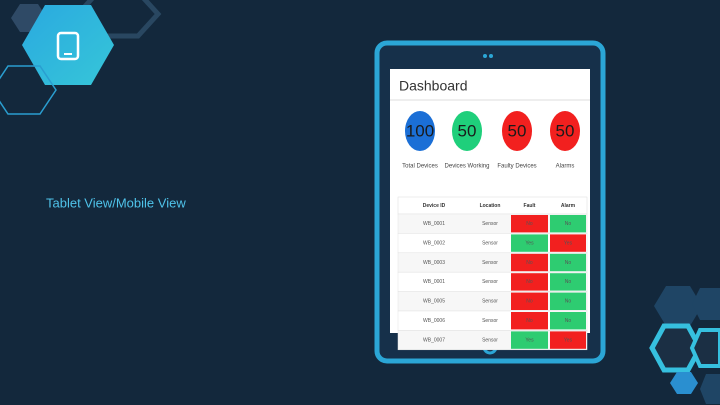  I want to click on table-header-cell: Alarm, so click(568, 206).